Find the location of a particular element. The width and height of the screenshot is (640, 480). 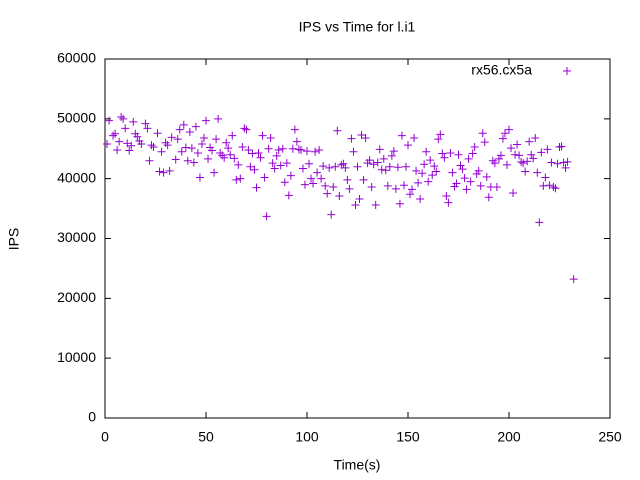

y-tick-label: 10000 is located at coordinates (76, 357).